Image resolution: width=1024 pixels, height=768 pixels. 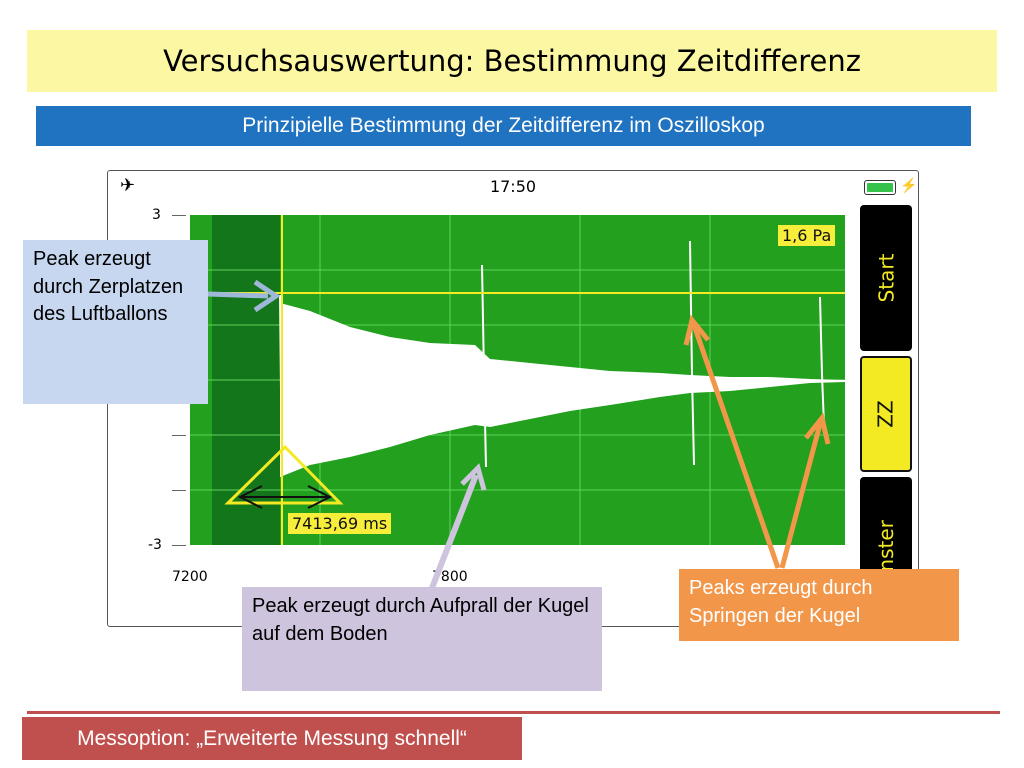 I want to click on signal-envelope, so click(x=562, y=390).